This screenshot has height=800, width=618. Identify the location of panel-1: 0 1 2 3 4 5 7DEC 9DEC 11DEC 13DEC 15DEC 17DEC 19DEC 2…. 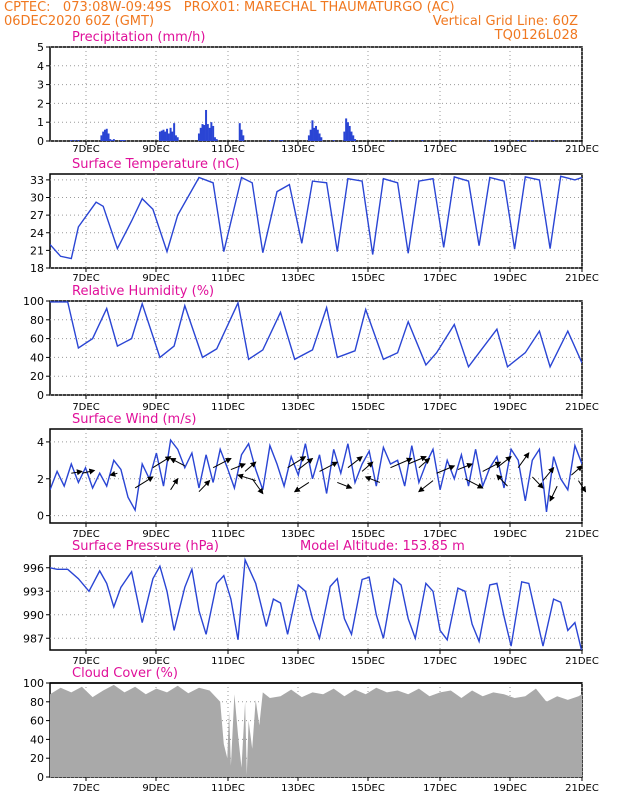
(318, 92).